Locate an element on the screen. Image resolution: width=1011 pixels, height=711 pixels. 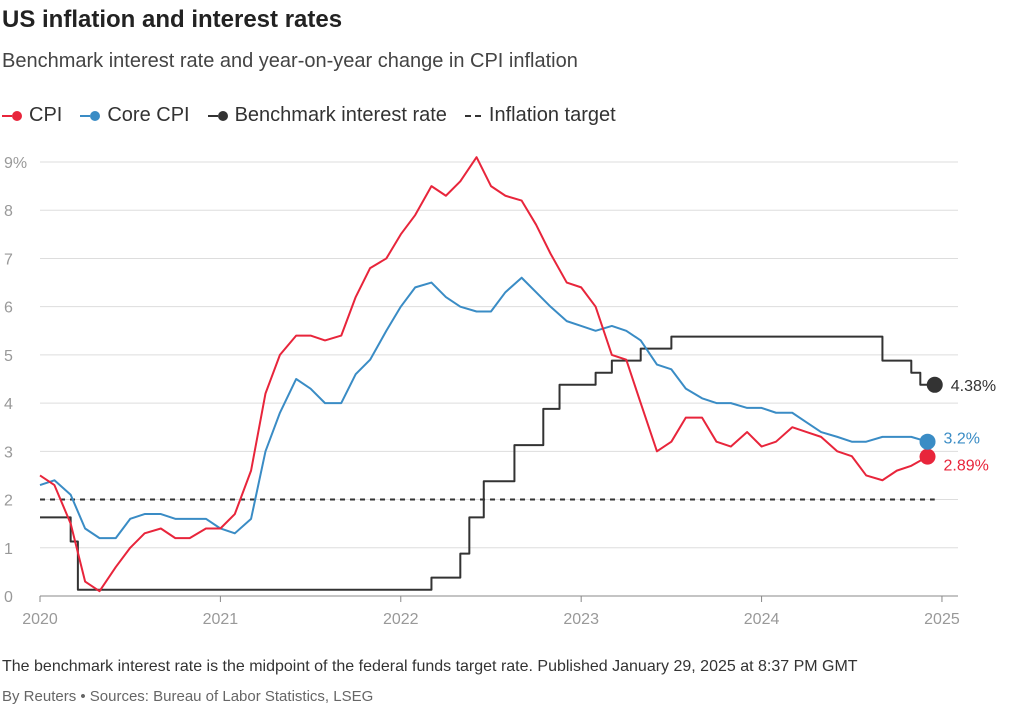
y-tick-label-2: 2 is located at coordinates (8, 501).